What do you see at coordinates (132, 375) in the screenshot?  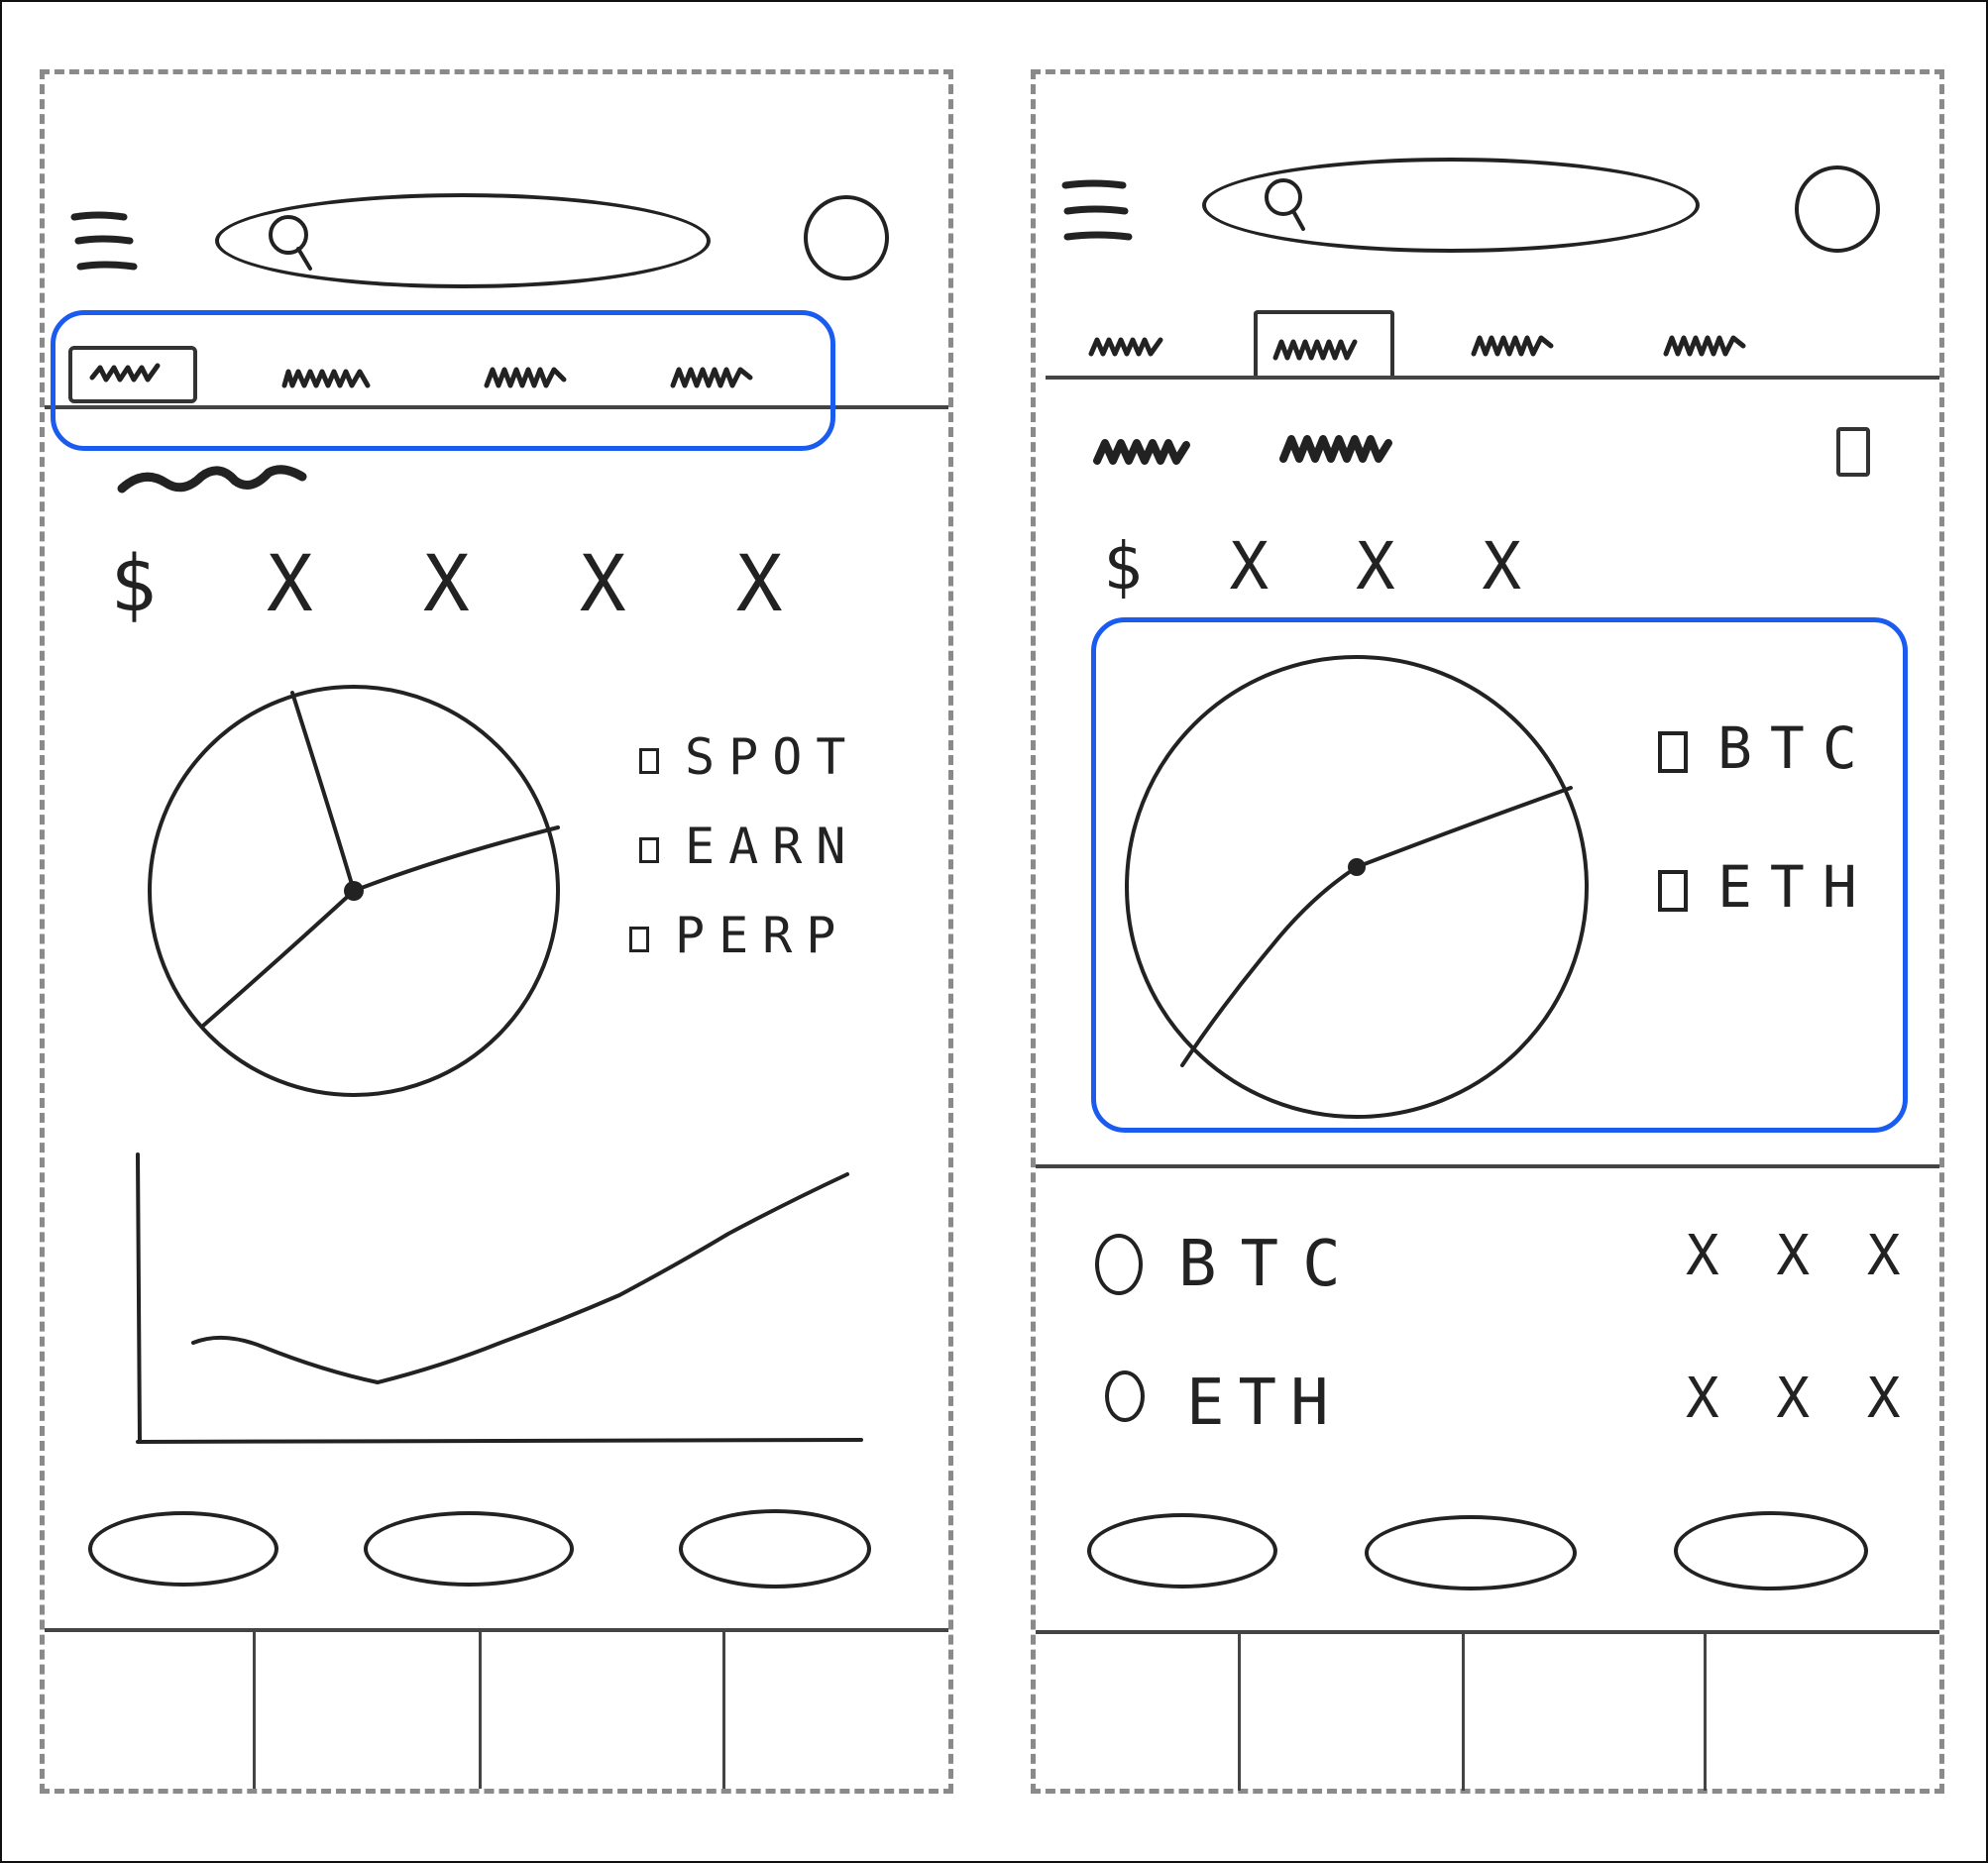 I see `tab-1-active` at bounding box center [132, 375].